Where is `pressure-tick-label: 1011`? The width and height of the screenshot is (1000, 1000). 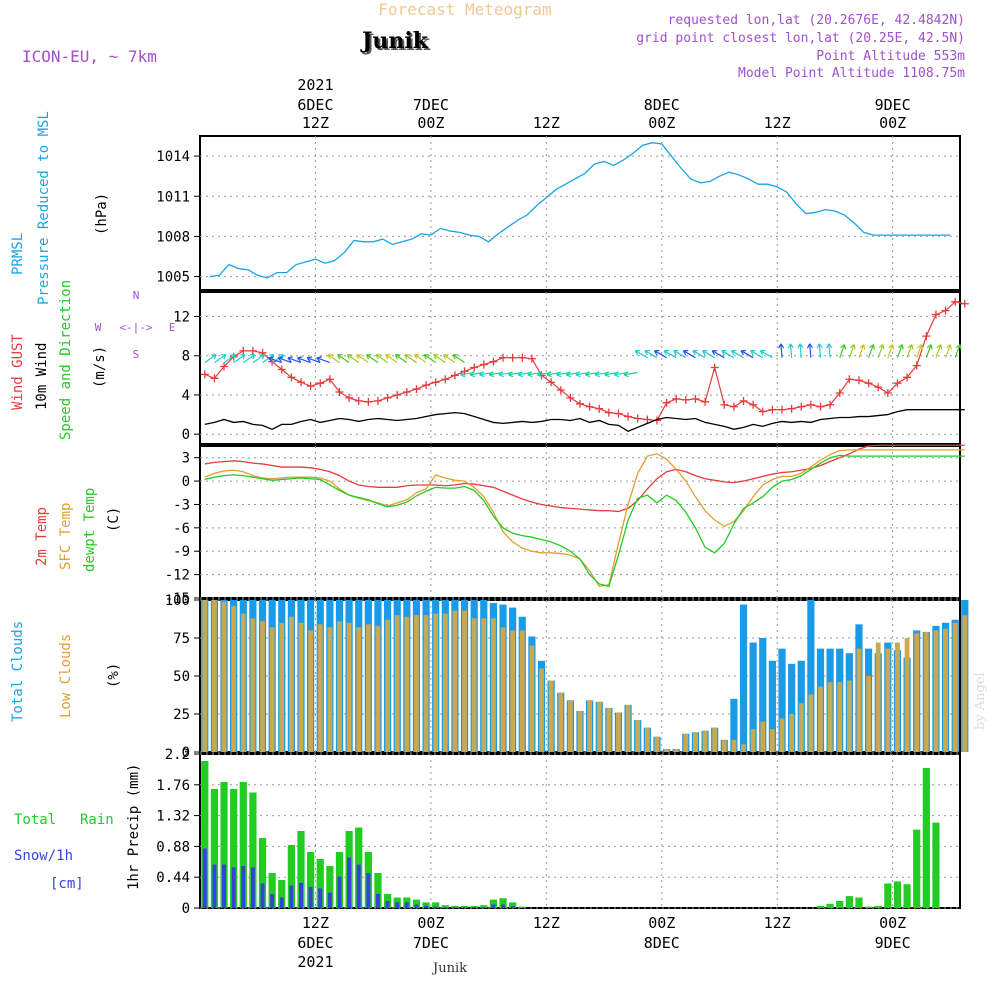
pressure-tick-label: 1011 is located at coordinates (173, 197).